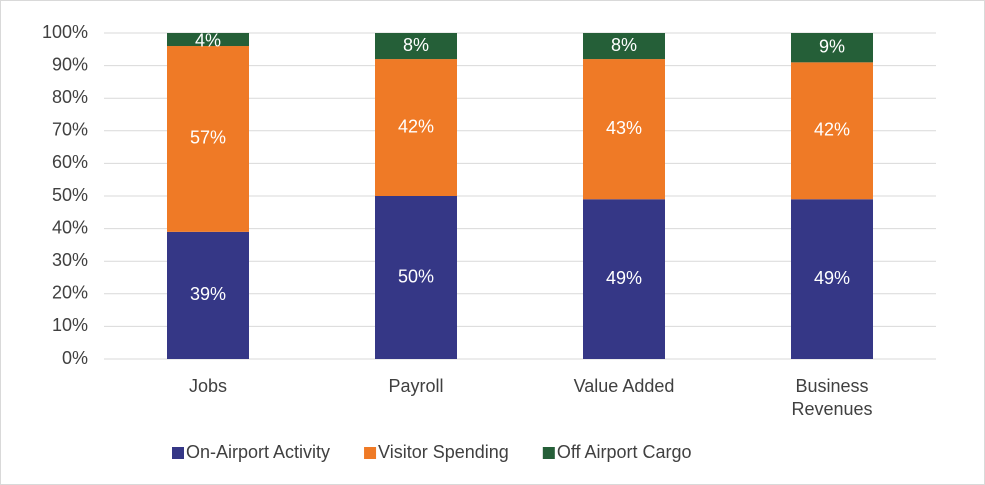 This screenshot has width=985, height=485. Describe the element at coordinates (75, 358) in the screenshot. I see `y-tick-label: 0%` at that location.